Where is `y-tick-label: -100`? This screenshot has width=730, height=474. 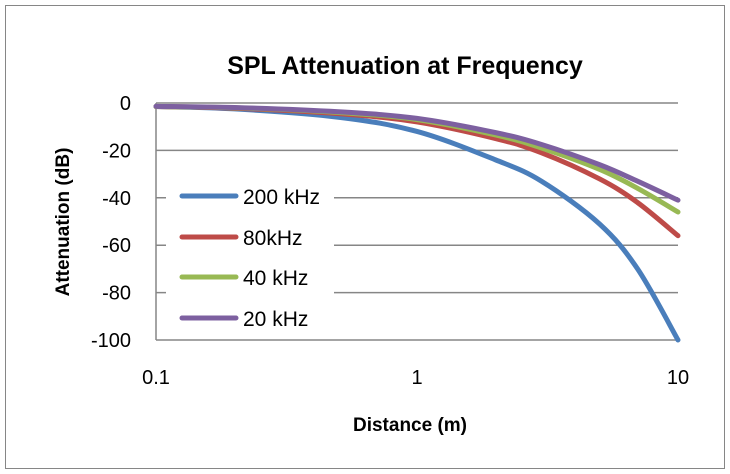
y-tick-label: -100 is located at coordinates (111, 341).